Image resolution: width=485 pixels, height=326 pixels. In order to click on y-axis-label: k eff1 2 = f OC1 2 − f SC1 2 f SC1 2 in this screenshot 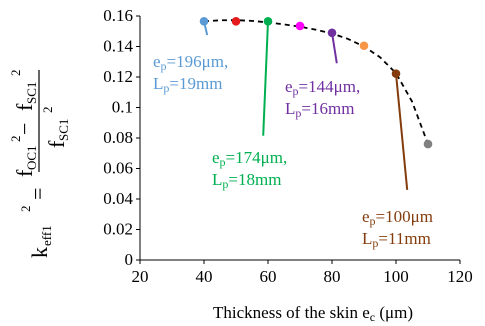, I will do `click(39, 164)`.